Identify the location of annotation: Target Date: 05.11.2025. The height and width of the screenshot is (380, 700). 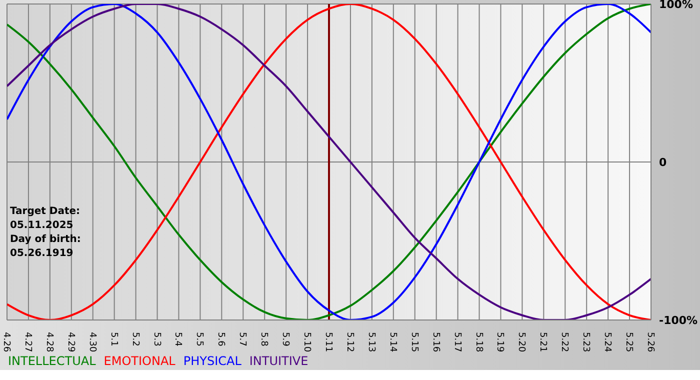
(46, 219).